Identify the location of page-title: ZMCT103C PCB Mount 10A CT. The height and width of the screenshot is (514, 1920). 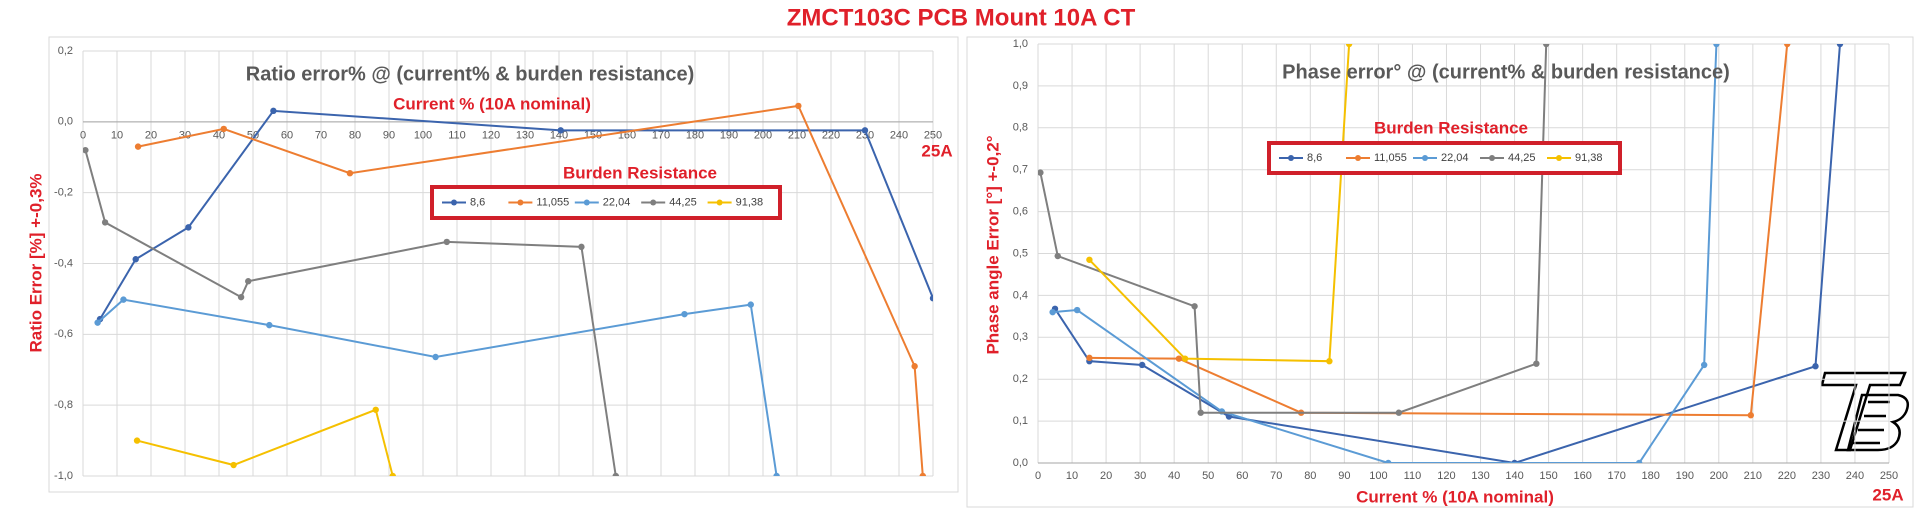
(961, 17).